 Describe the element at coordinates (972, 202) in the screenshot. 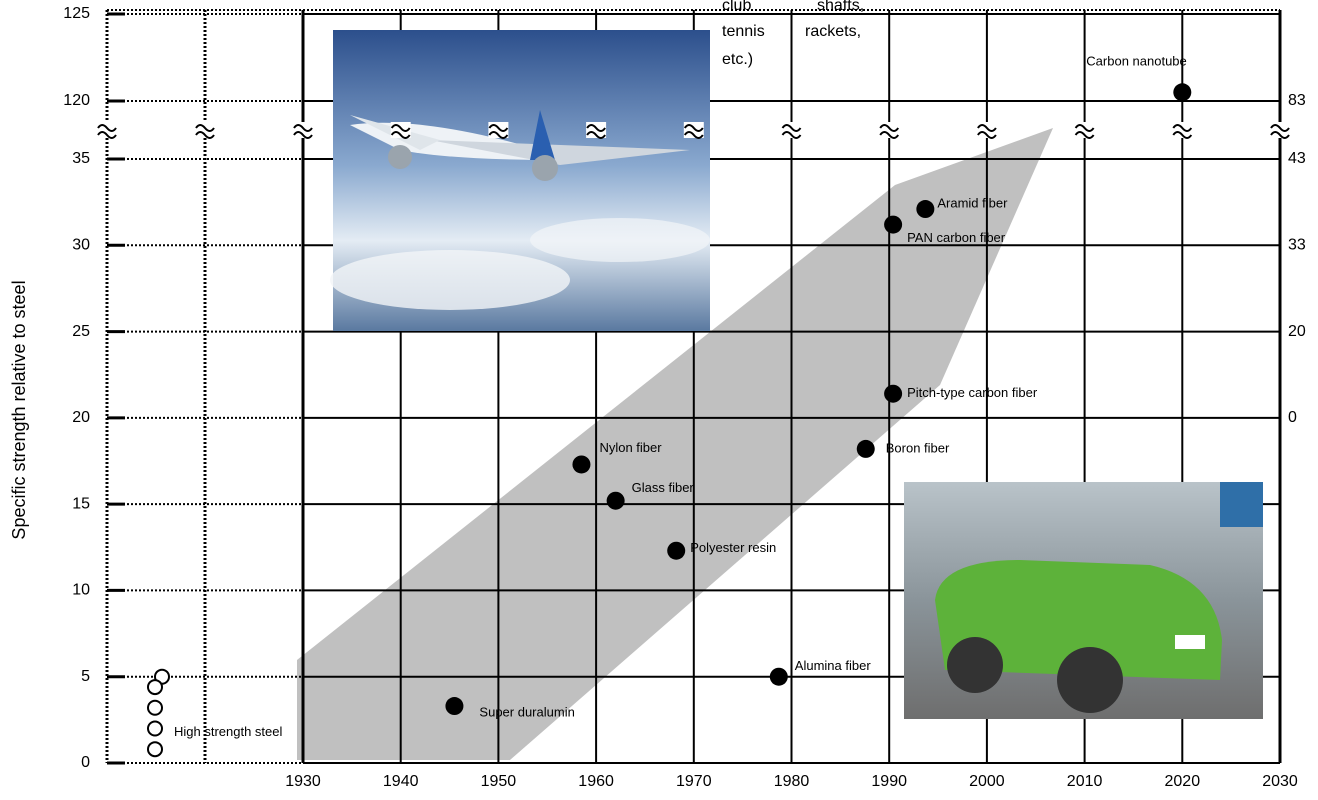

I see `point-label: Aramid fiber` at that location.